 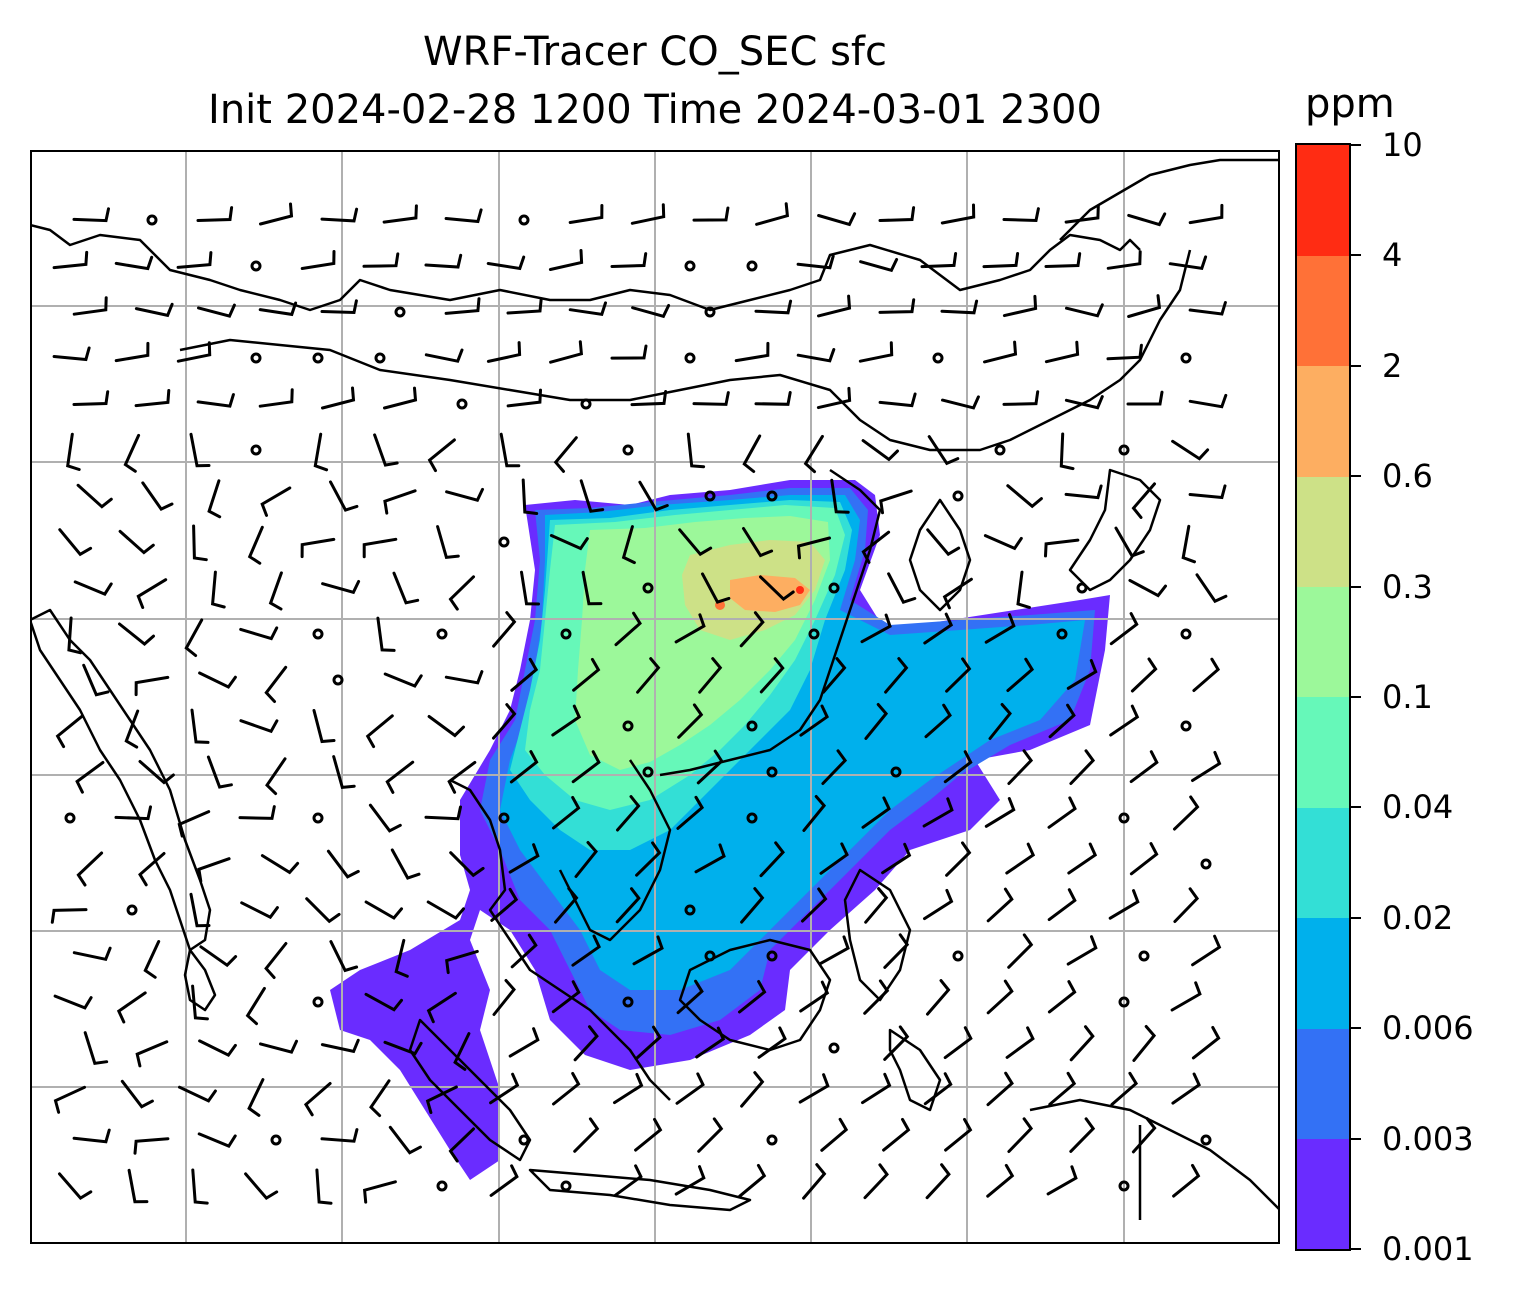 I want to click on colorbar-tick-label: 10, so click(x=1402, y=145).